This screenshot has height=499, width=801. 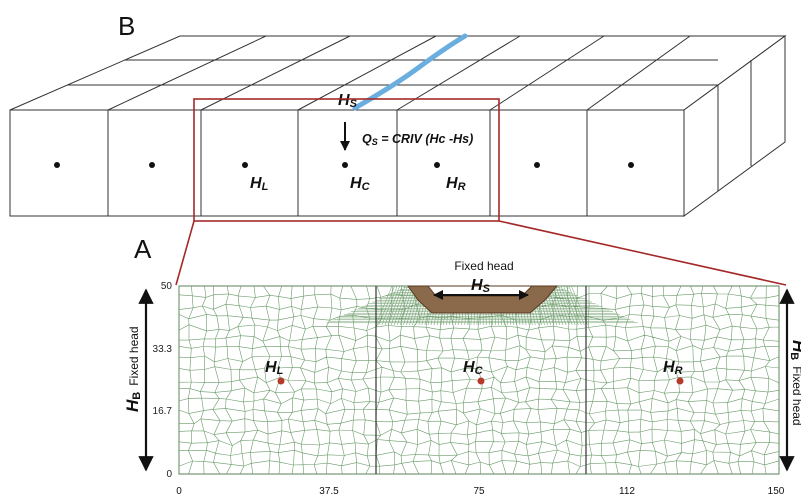 What do you see at coordinates (179, 491) in the screenshot?
I see `x-tick-label: 0` at bounding box center [179, 491].